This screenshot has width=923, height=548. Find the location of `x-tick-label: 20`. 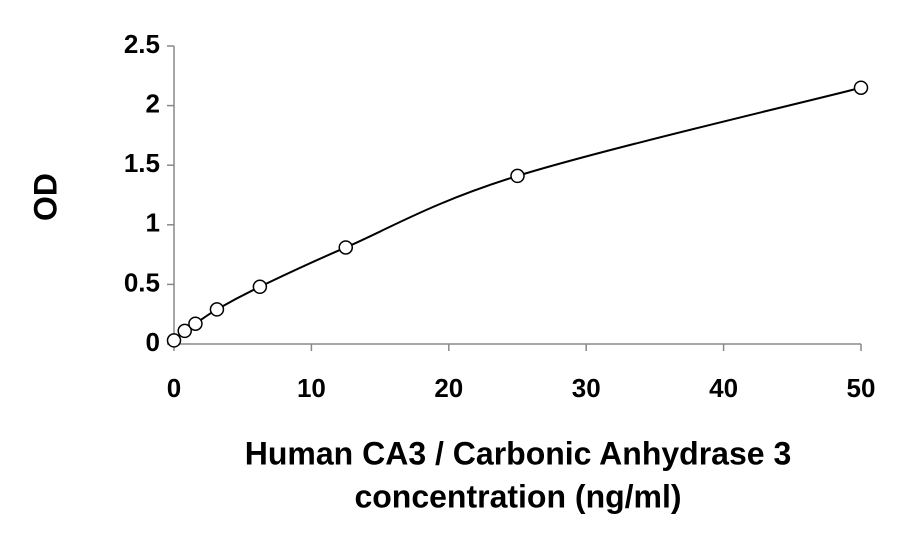

x-tick-label: 20 is located at coordinates (448, 388).